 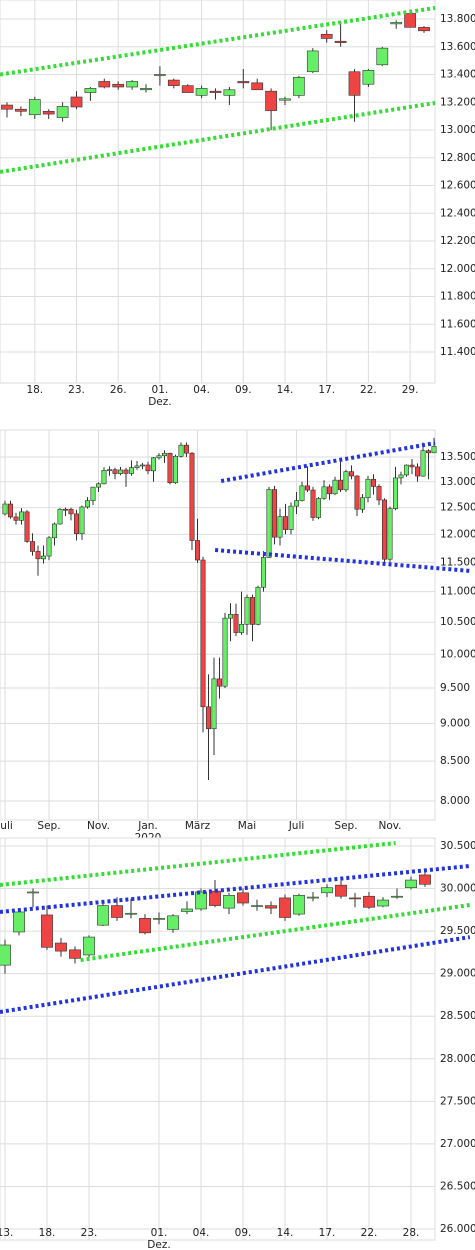 What do you see at coordinates (34, 390) in the screenshot?
I see `x-tick-label: 18.` at bounding box center [34, 390].